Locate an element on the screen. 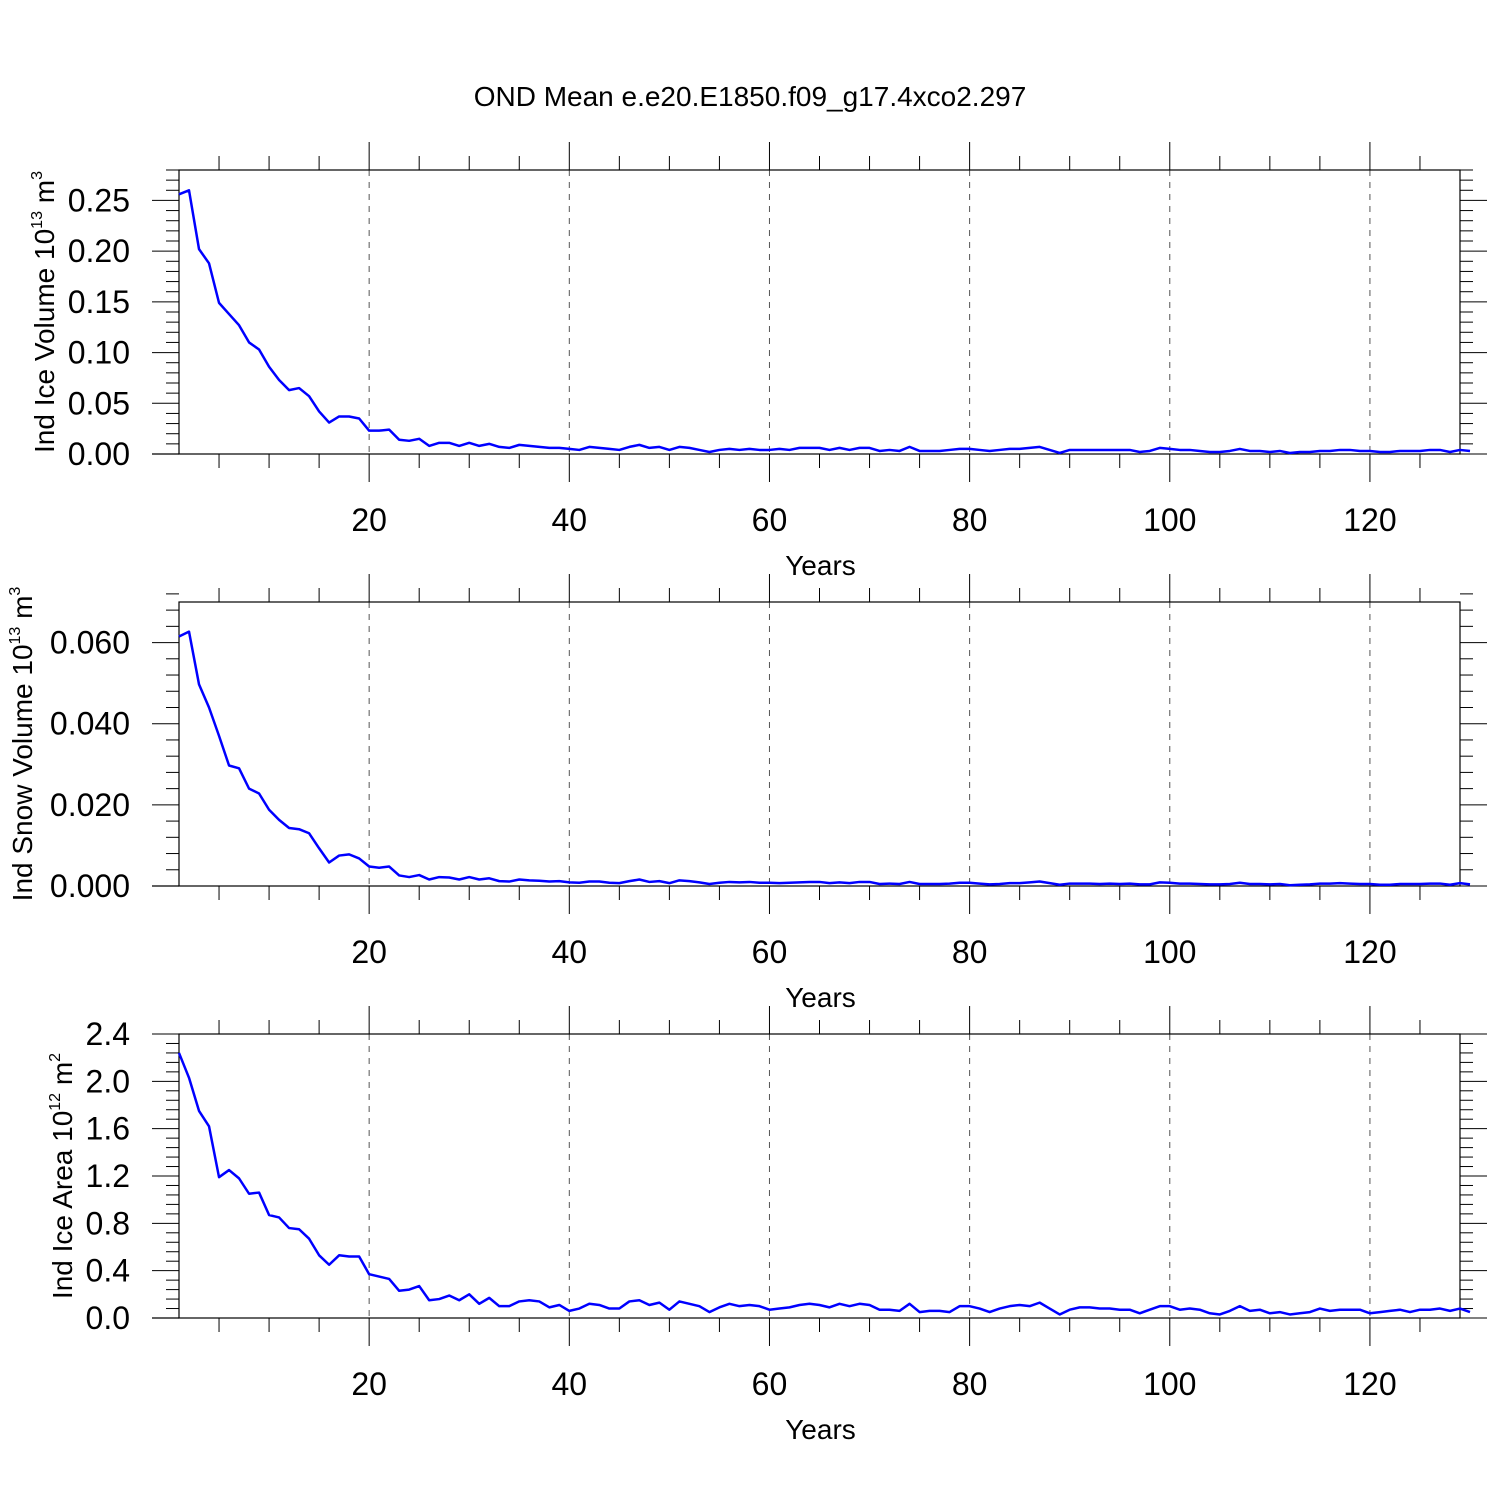  y-tick-label: 0.15 is located at coordinates (99, 302).